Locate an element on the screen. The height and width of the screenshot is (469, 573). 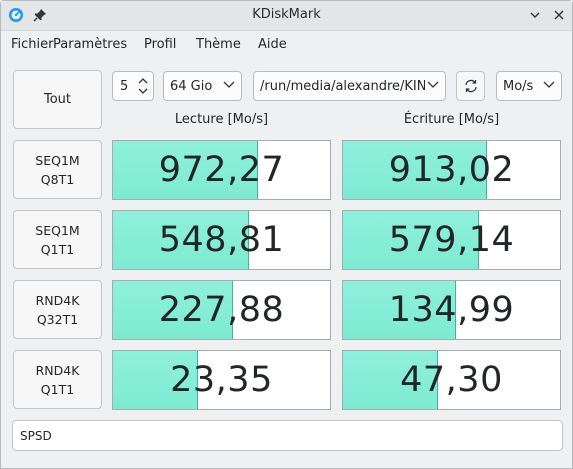
menu-theme: Thème is located at coordinates (218, 44).